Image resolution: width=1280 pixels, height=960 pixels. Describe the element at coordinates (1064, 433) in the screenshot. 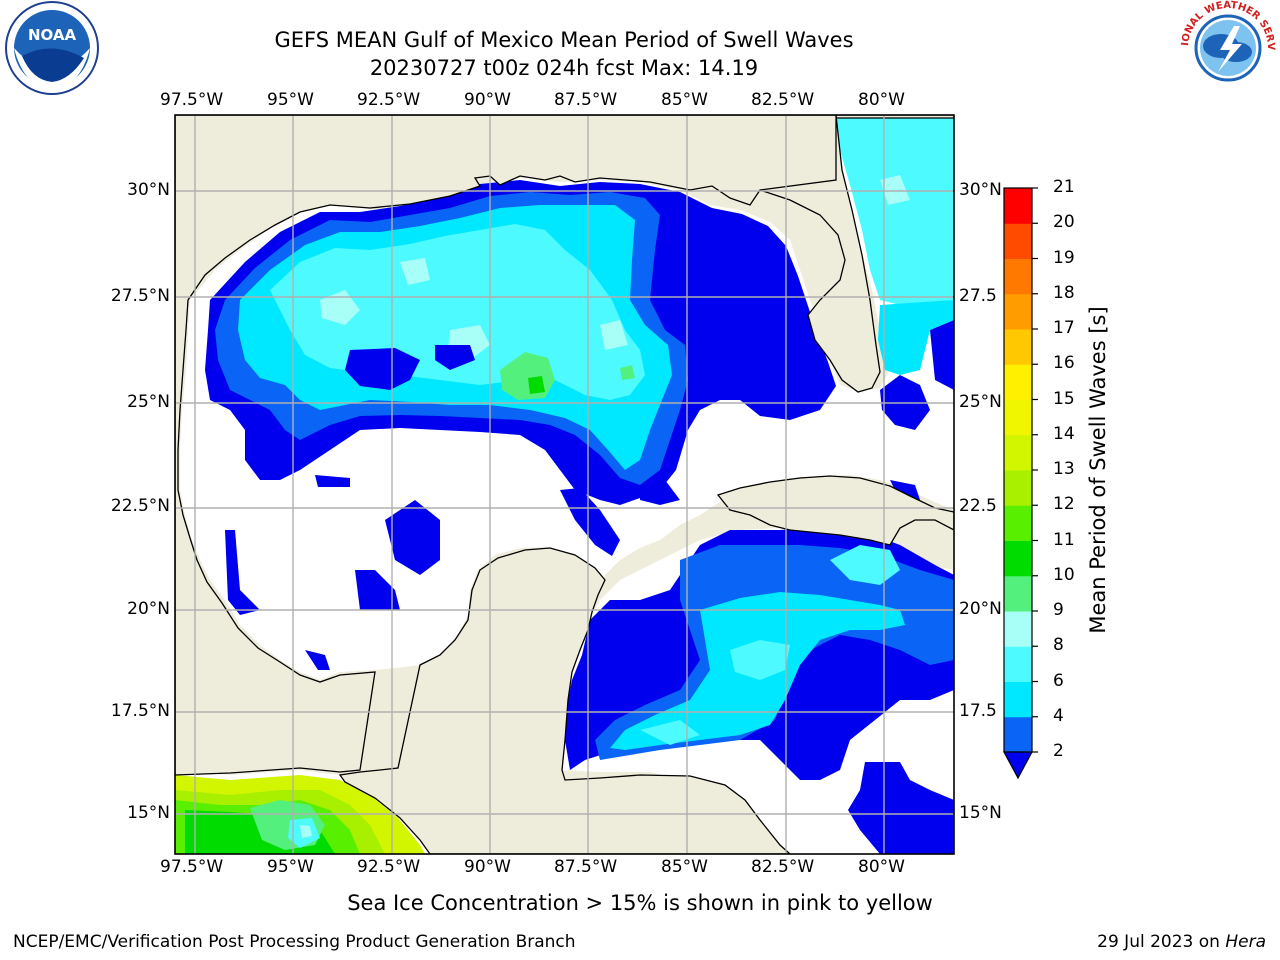

I see `colorbar-tick-label: 14` at that location.